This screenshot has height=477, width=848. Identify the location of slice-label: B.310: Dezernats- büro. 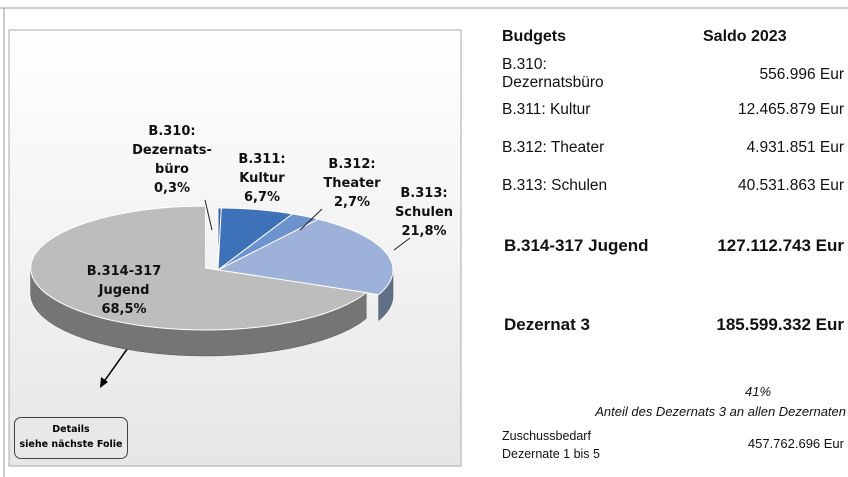
(172, 150).